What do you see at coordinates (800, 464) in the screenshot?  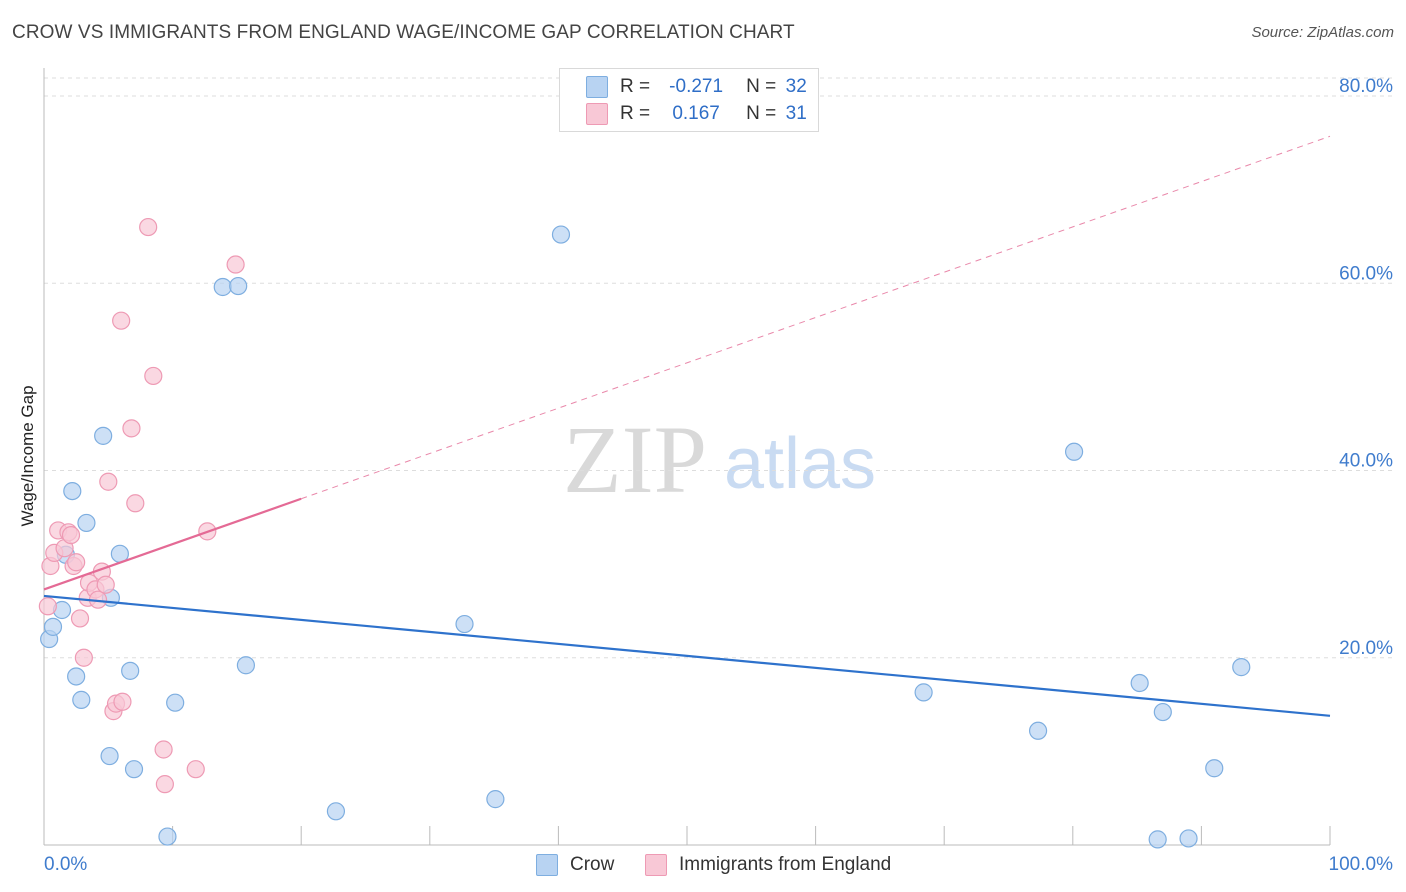 I see `watermark-atlas: atlas` at bounding box center [800, 464].